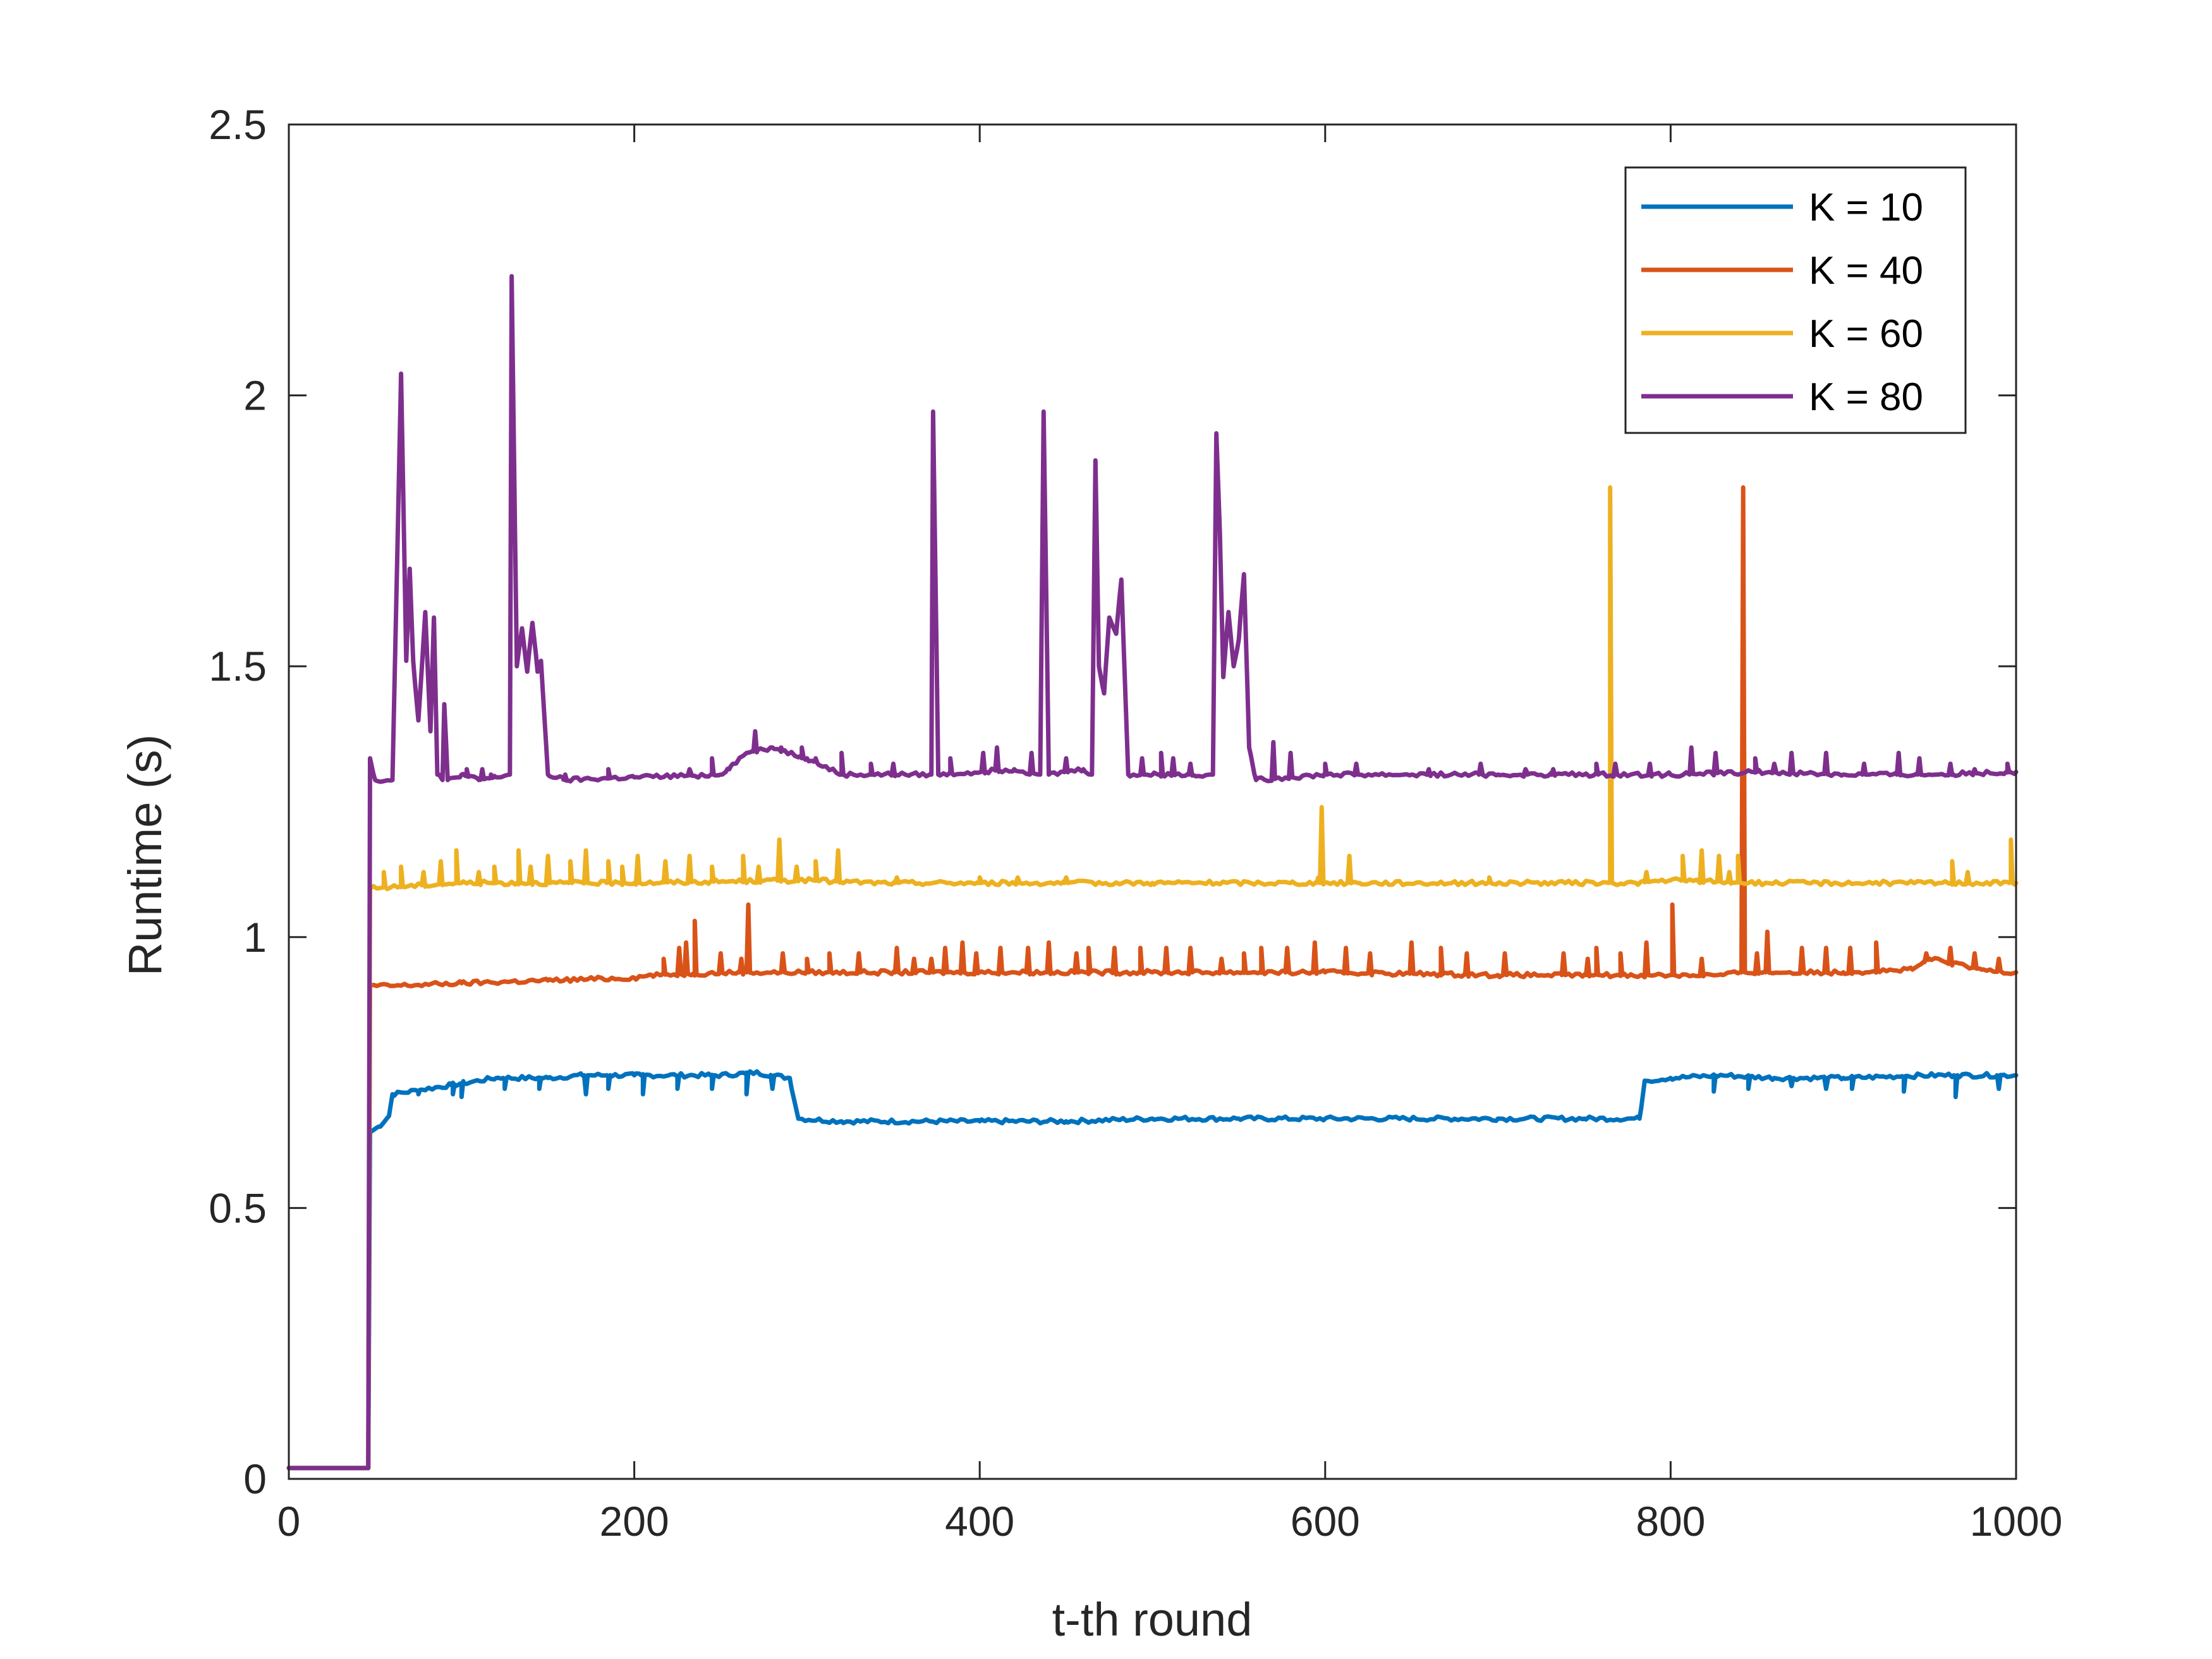 The image size is (2212, 1659). I want to click on legend-box, so click(1795, 300).